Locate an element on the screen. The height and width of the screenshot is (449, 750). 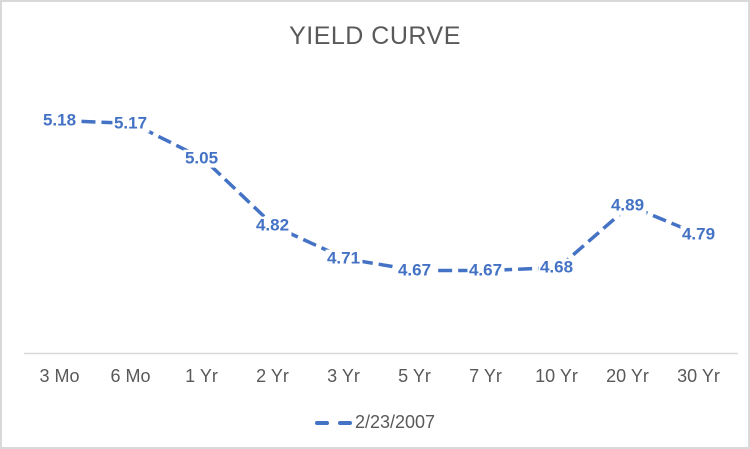
x-axis-label: 1 Yr is located at coordinates (201, 376).